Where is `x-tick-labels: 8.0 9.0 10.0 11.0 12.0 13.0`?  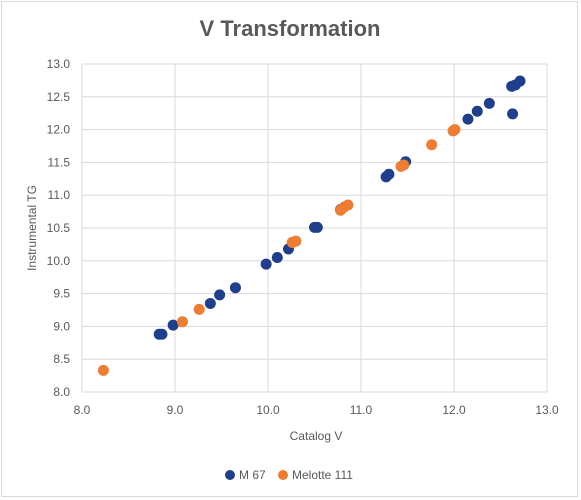 x-tick-labels: 8.0 9.0 10.0 11.0 12.0 13.0 is located at coordinates (316, 410).